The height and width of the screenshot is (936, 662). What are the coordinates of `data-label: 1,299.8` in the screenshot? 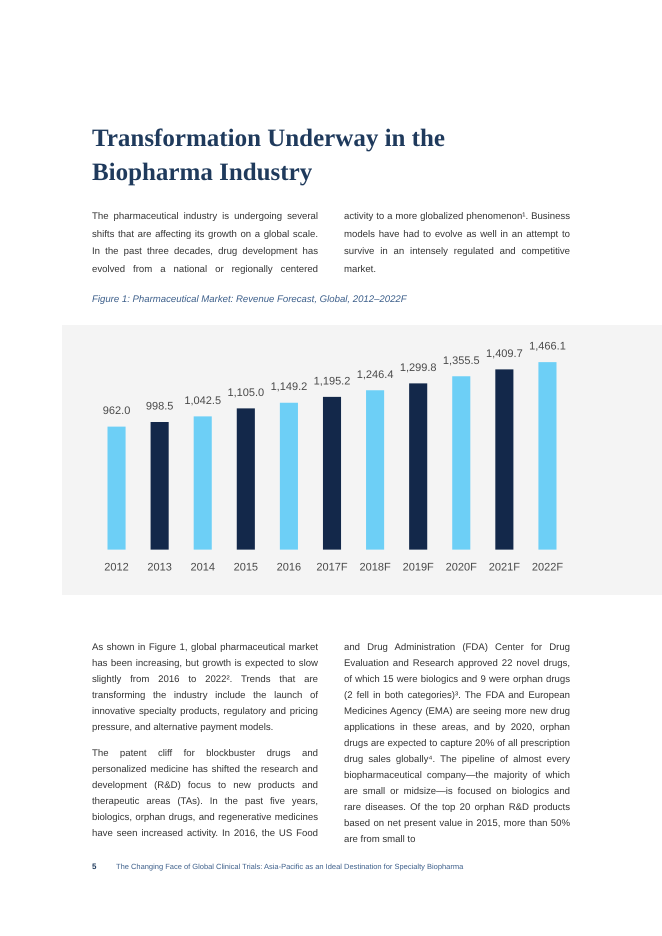 It's located at (418, 368).